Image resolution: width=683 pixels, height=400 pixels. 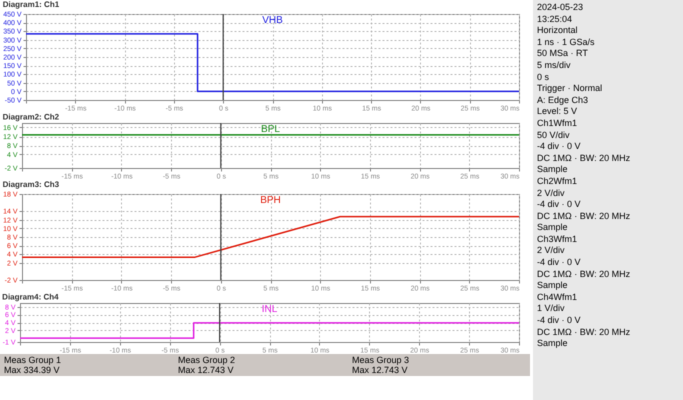 I want to click on chart-title: Diagram2: Ch2, so click(x=31, y=117).